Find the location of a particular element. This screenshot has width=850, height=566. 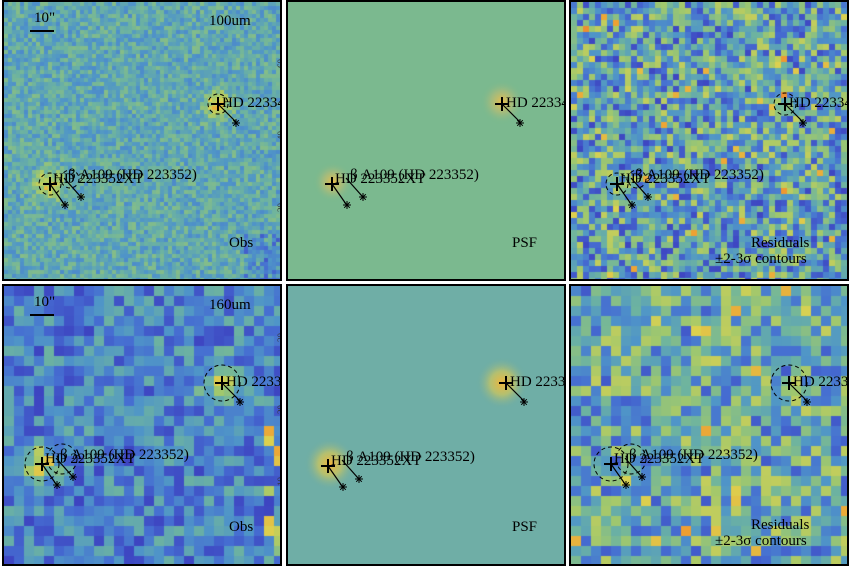

residual-160um-overlay: HD 223340 β A109 (HD 223352)HD 223352XT is located at coordinates (721, 426).